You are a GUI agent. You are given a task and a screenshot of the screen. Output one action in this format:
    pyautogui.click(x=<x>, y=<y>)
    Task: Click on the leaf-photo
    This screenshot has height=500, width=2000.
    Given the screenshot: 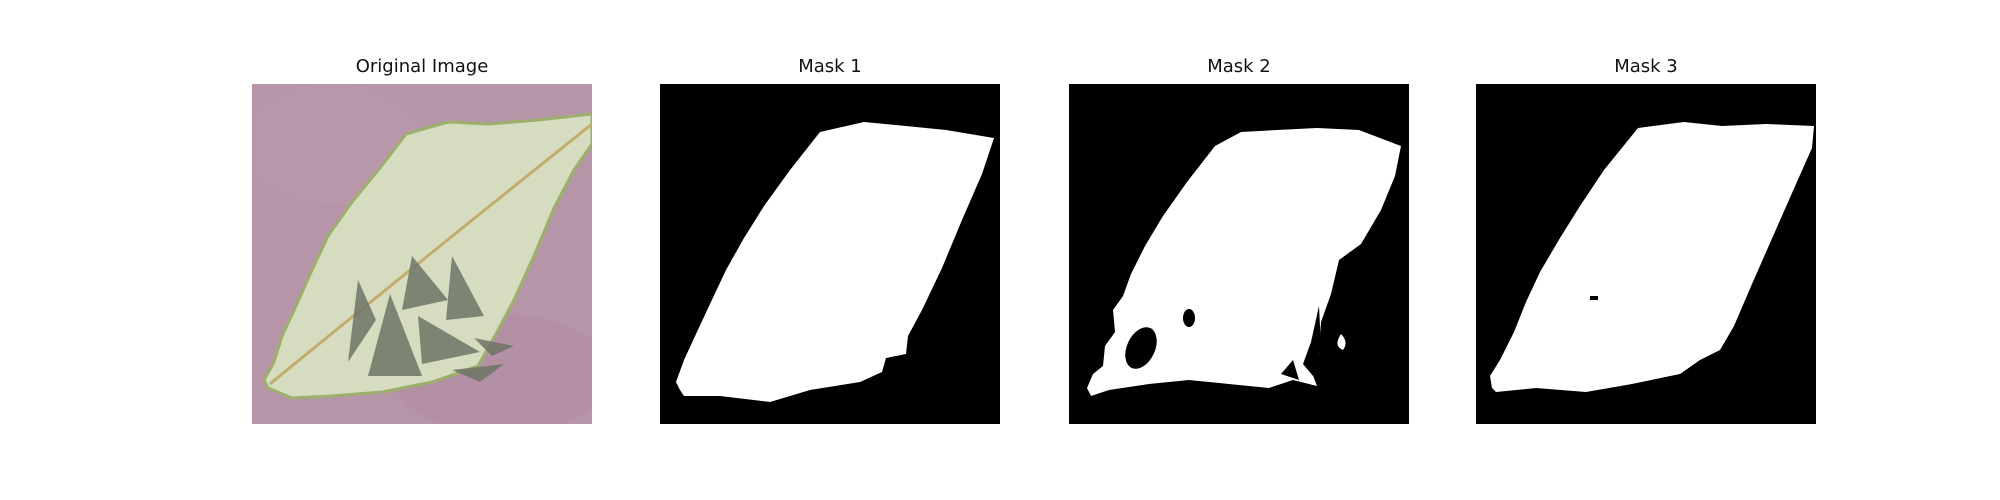 What is the action you would take?
    pyautogui.click(x=422, y=254)
    